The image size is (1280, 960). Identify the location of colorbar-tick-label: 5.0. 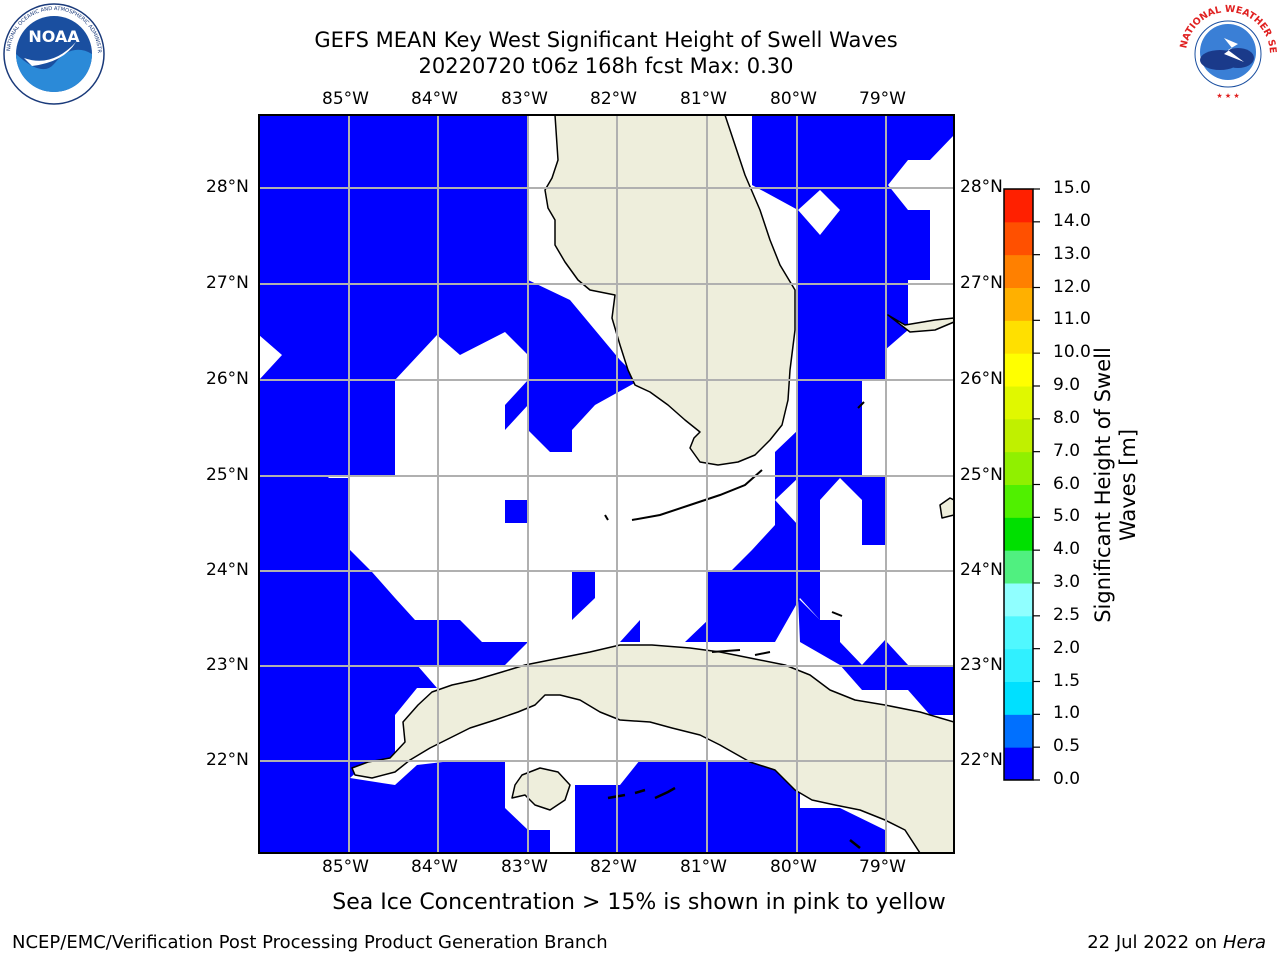
(1067, 516).